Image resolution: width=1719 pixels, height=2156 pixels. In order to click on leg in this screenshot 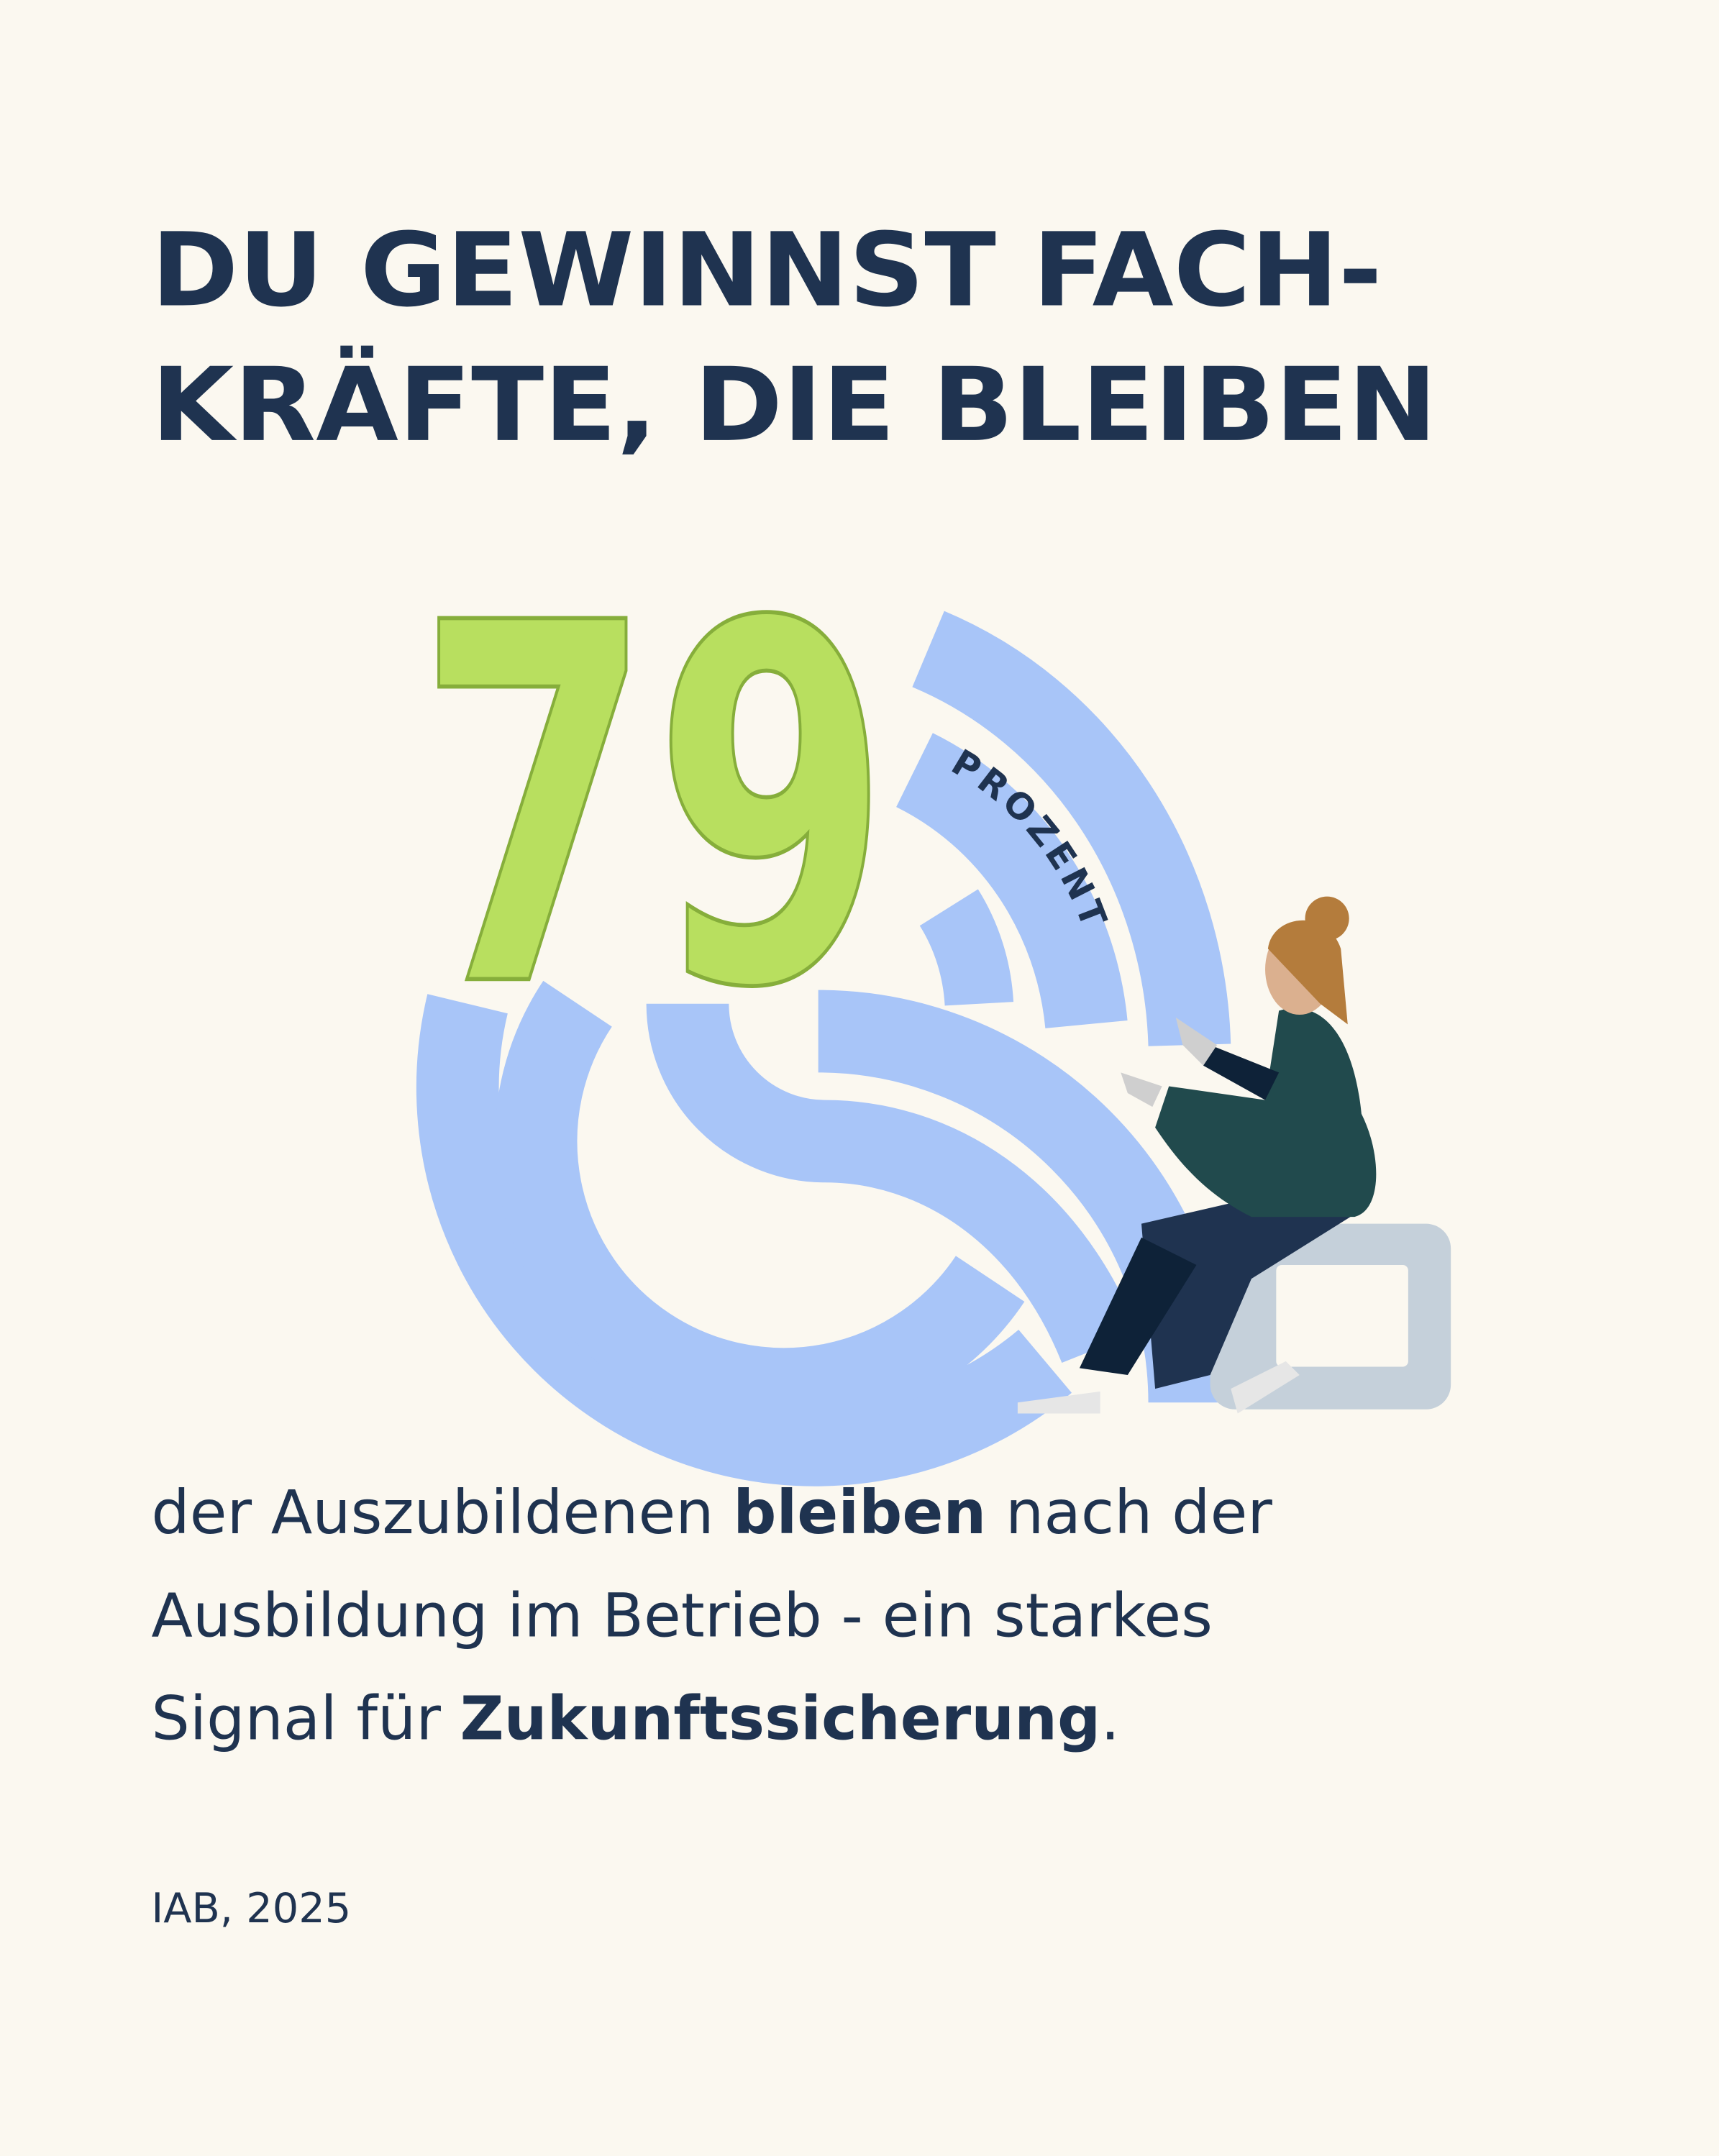, I will do `click(1138, 1306)`.